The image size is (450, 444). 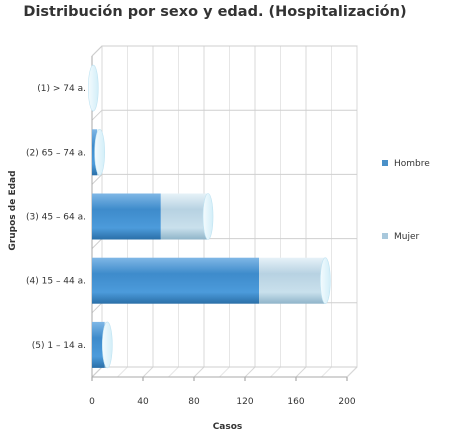 I want to click on legend-label-hombre: Hombre, so click(x=412, y=164).